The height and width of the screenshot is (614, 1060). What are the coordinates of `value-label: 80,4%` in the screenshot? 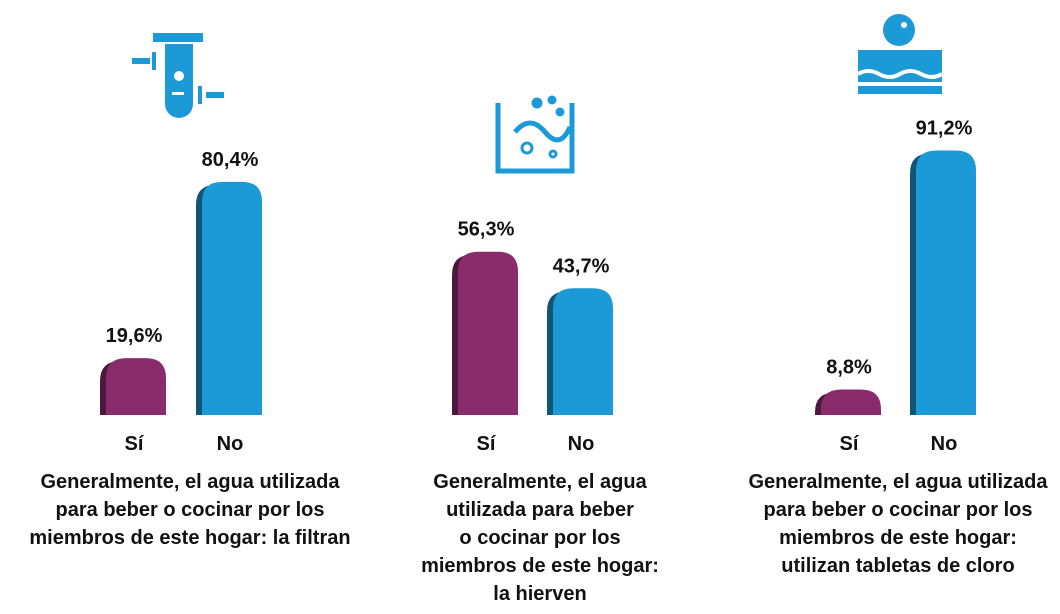 It's located at (230, 160).